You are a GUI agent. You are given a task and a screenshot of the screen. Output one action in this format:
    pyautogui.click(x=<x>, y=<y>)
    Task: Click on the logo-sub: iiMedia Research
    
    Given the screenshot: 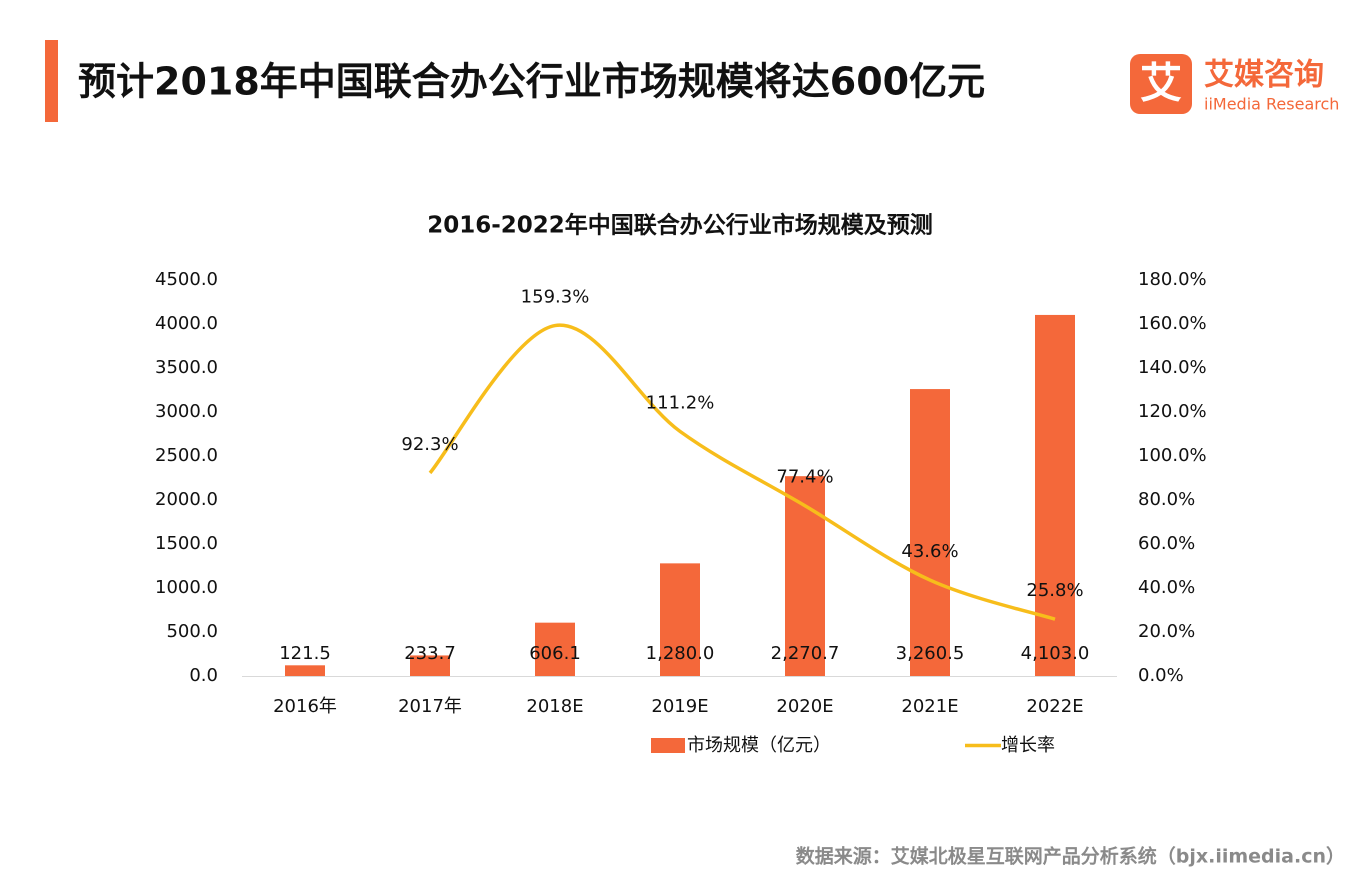 What is the action you would take?
    pyautogui.click(x=1271, y=104)
    